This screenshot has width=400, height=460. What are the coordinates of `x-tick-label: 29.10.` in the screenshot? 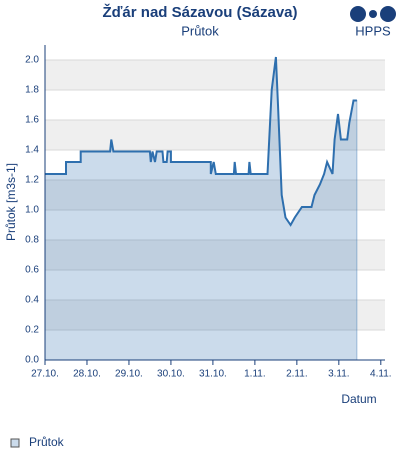 It's located at (129, 374).